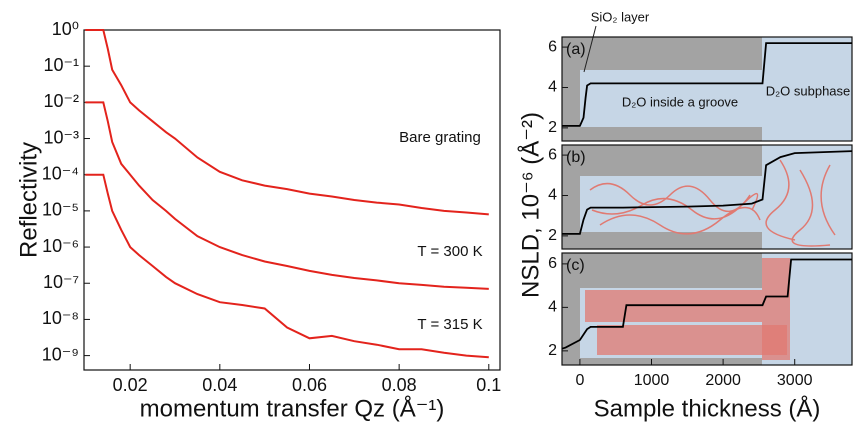  Describe the element at coordinates (28, 200) in the screenshot. I see `y-axis-label: Reflectivity` at that location.